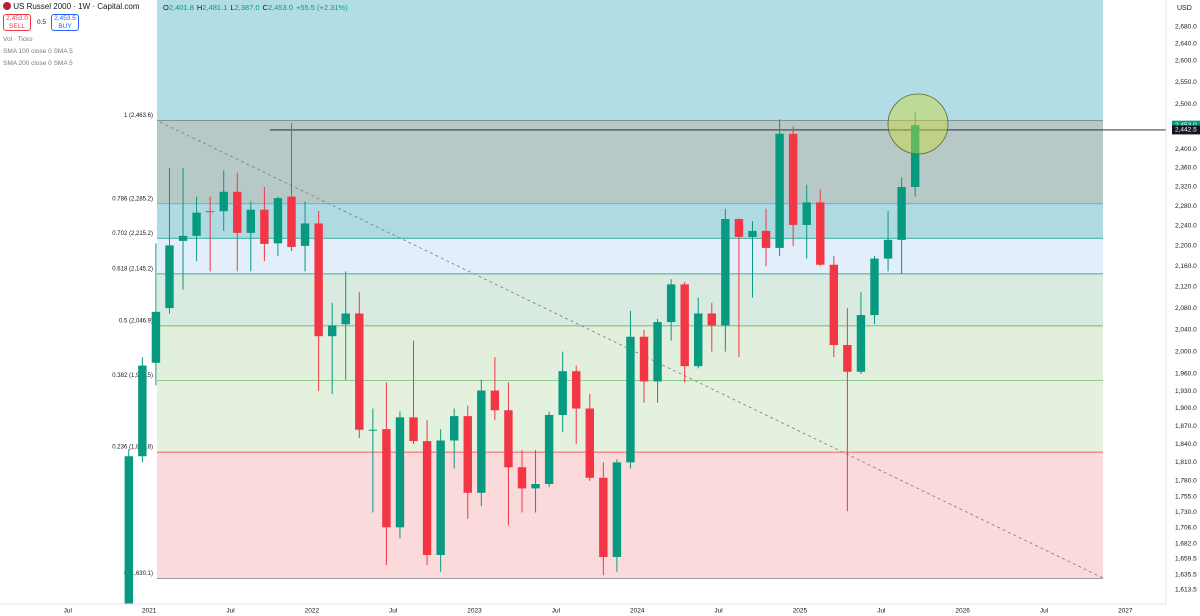  What do you see at coordinates (321, 7) in the screenshot?
I see `ohlc-change: +55.5 (+2.31%)` at bounding box center [321, 7].